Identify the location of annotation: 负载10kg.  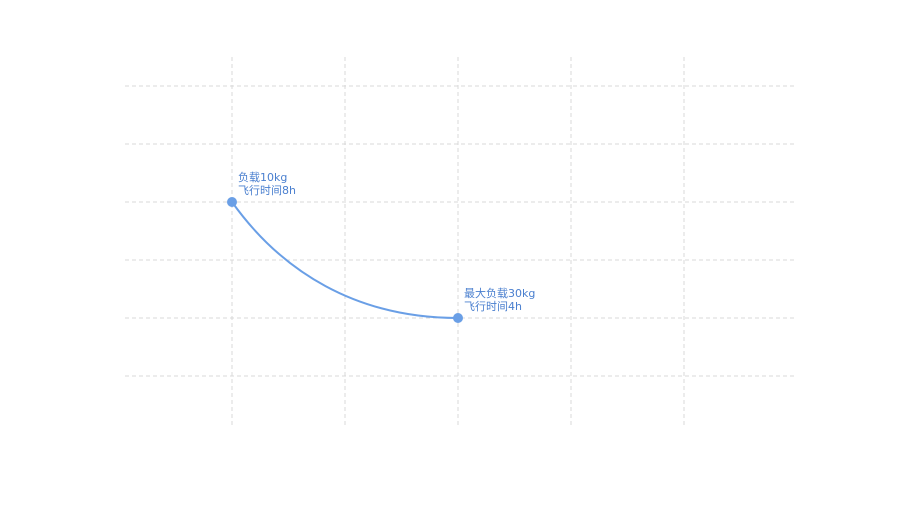
(262, 177).